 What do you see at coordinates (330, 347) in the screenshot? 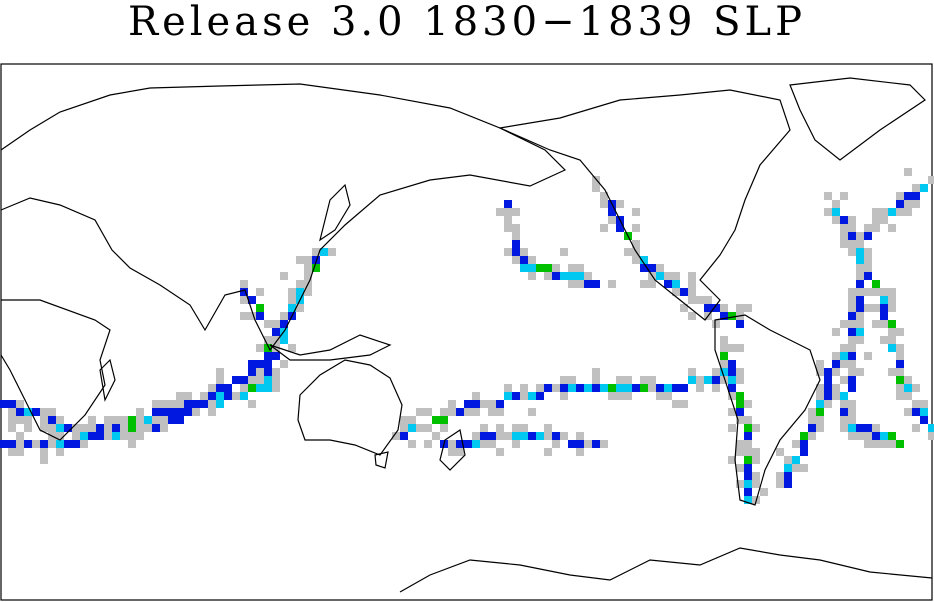
I see `indonesia` at bounding box center [330, 347].